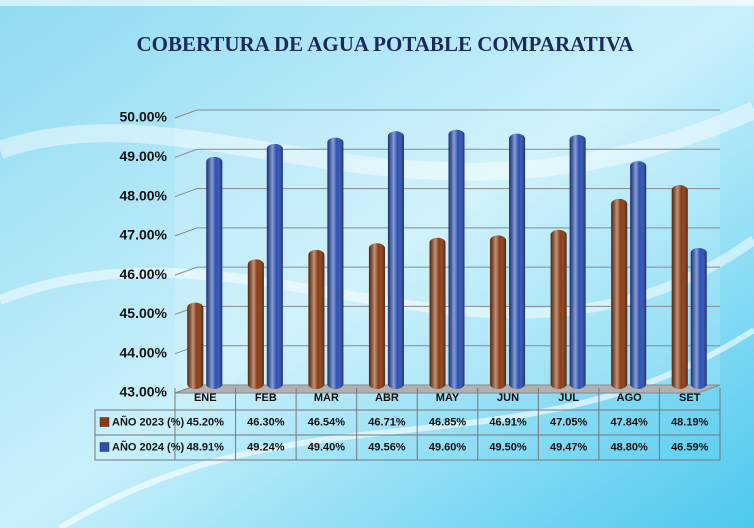 This screenshot has height=528, width=754. Describe the element at coordinates (630, 447) in the screenshot. I see `data-label: 48.80%` at that location.